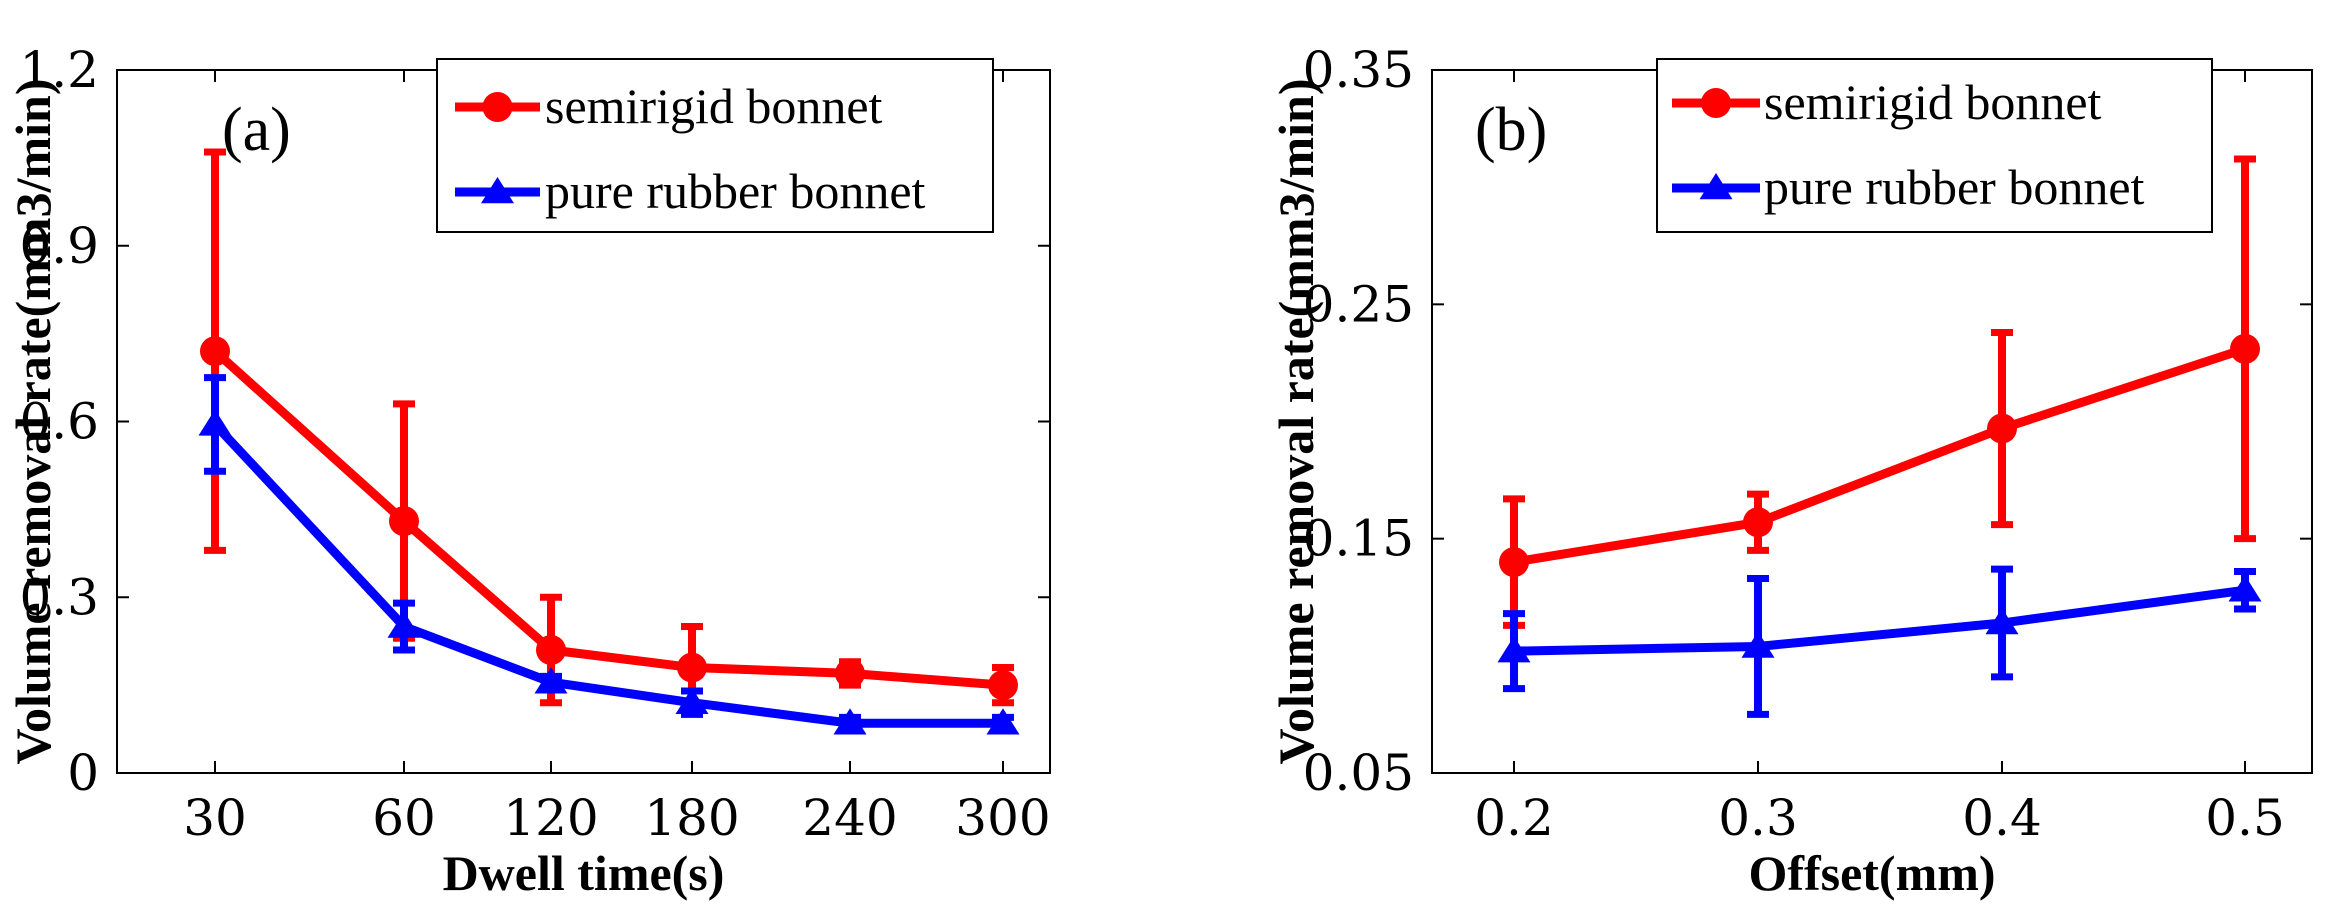 The image size is (2338, 914). Describe the element at coordinates (59, 246) in the screenshot. I see `y-tick-label: 0.9` at that location.